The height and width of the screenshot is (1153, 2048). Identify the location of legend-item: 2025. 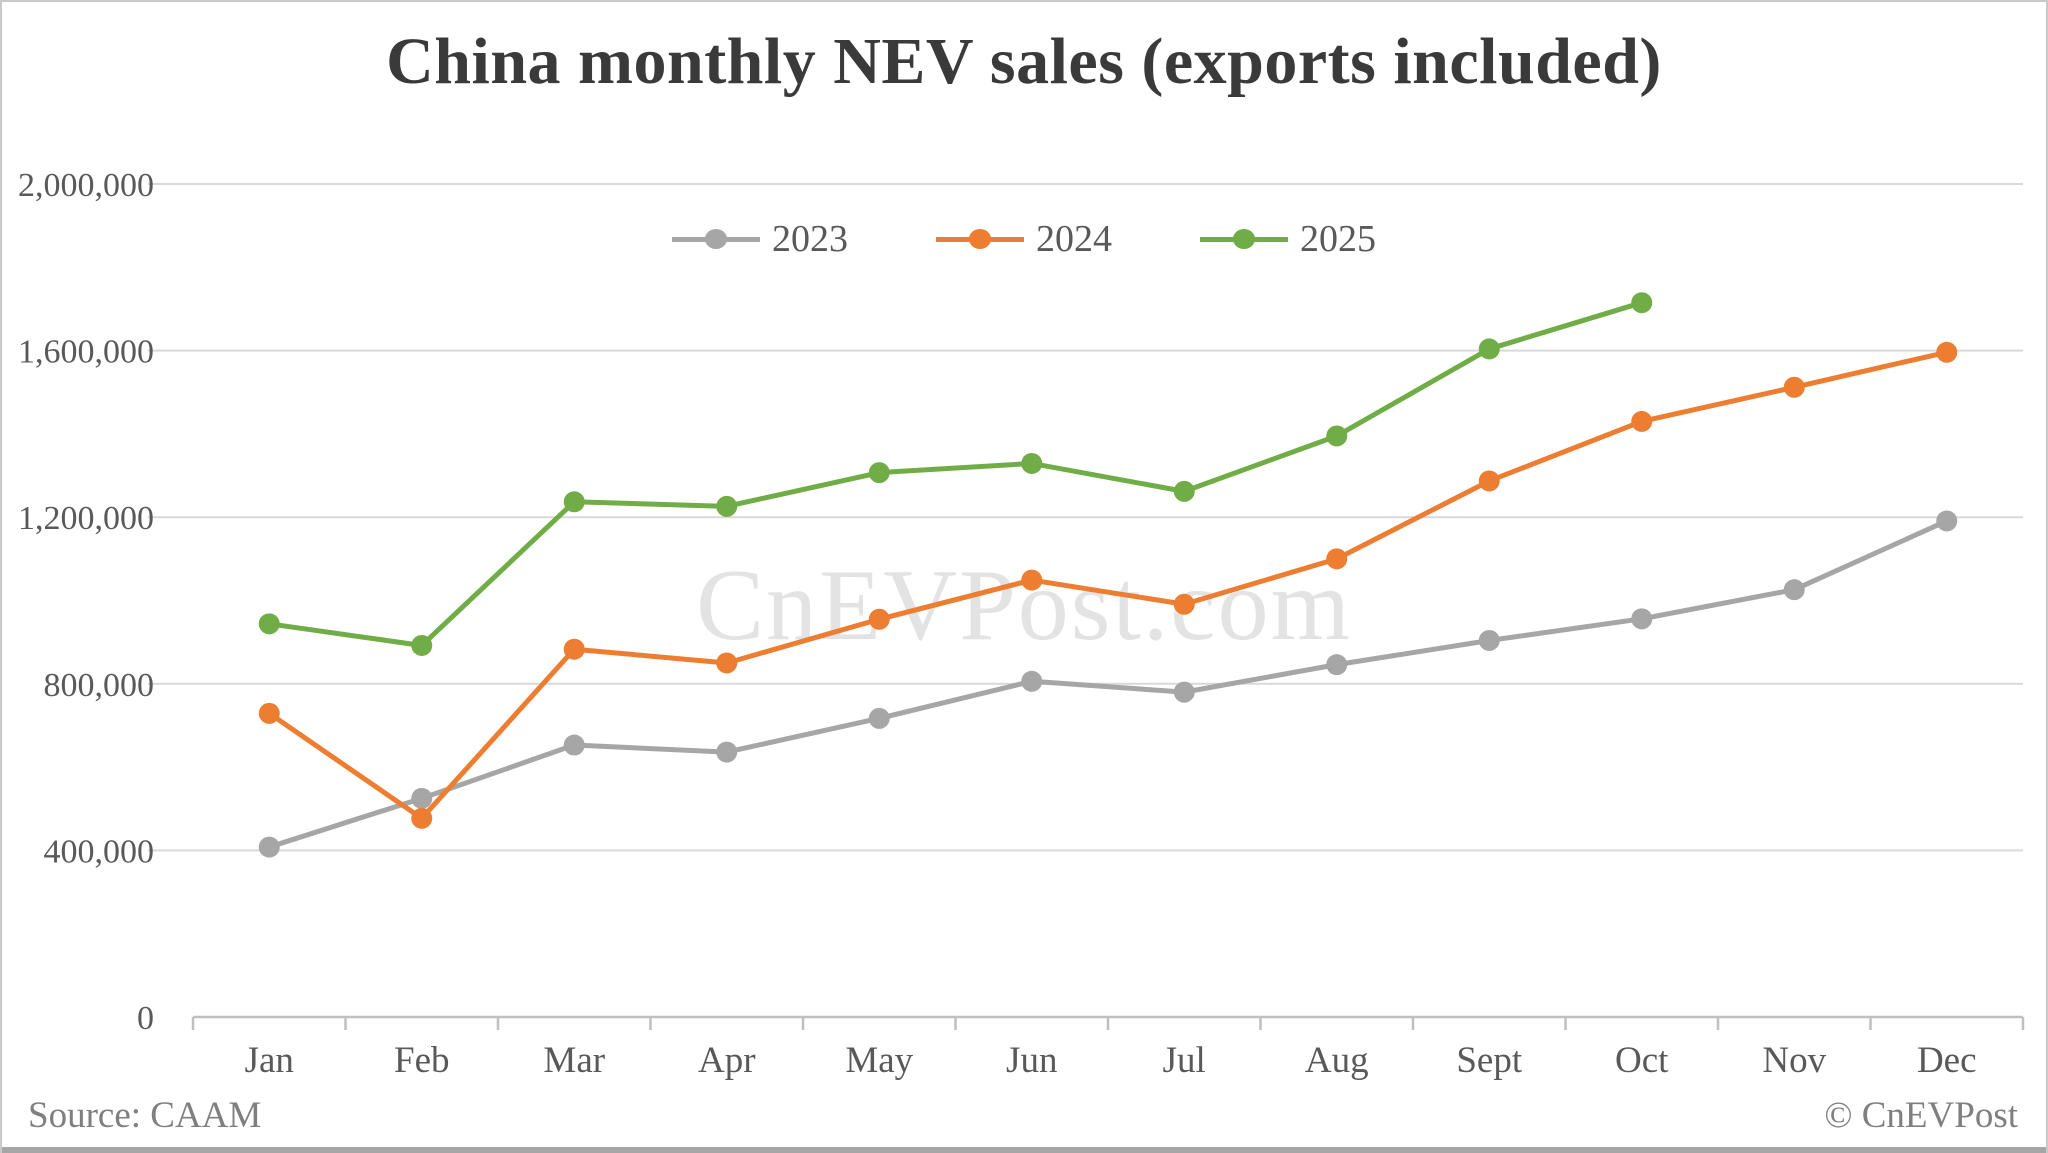
(1288, 239).